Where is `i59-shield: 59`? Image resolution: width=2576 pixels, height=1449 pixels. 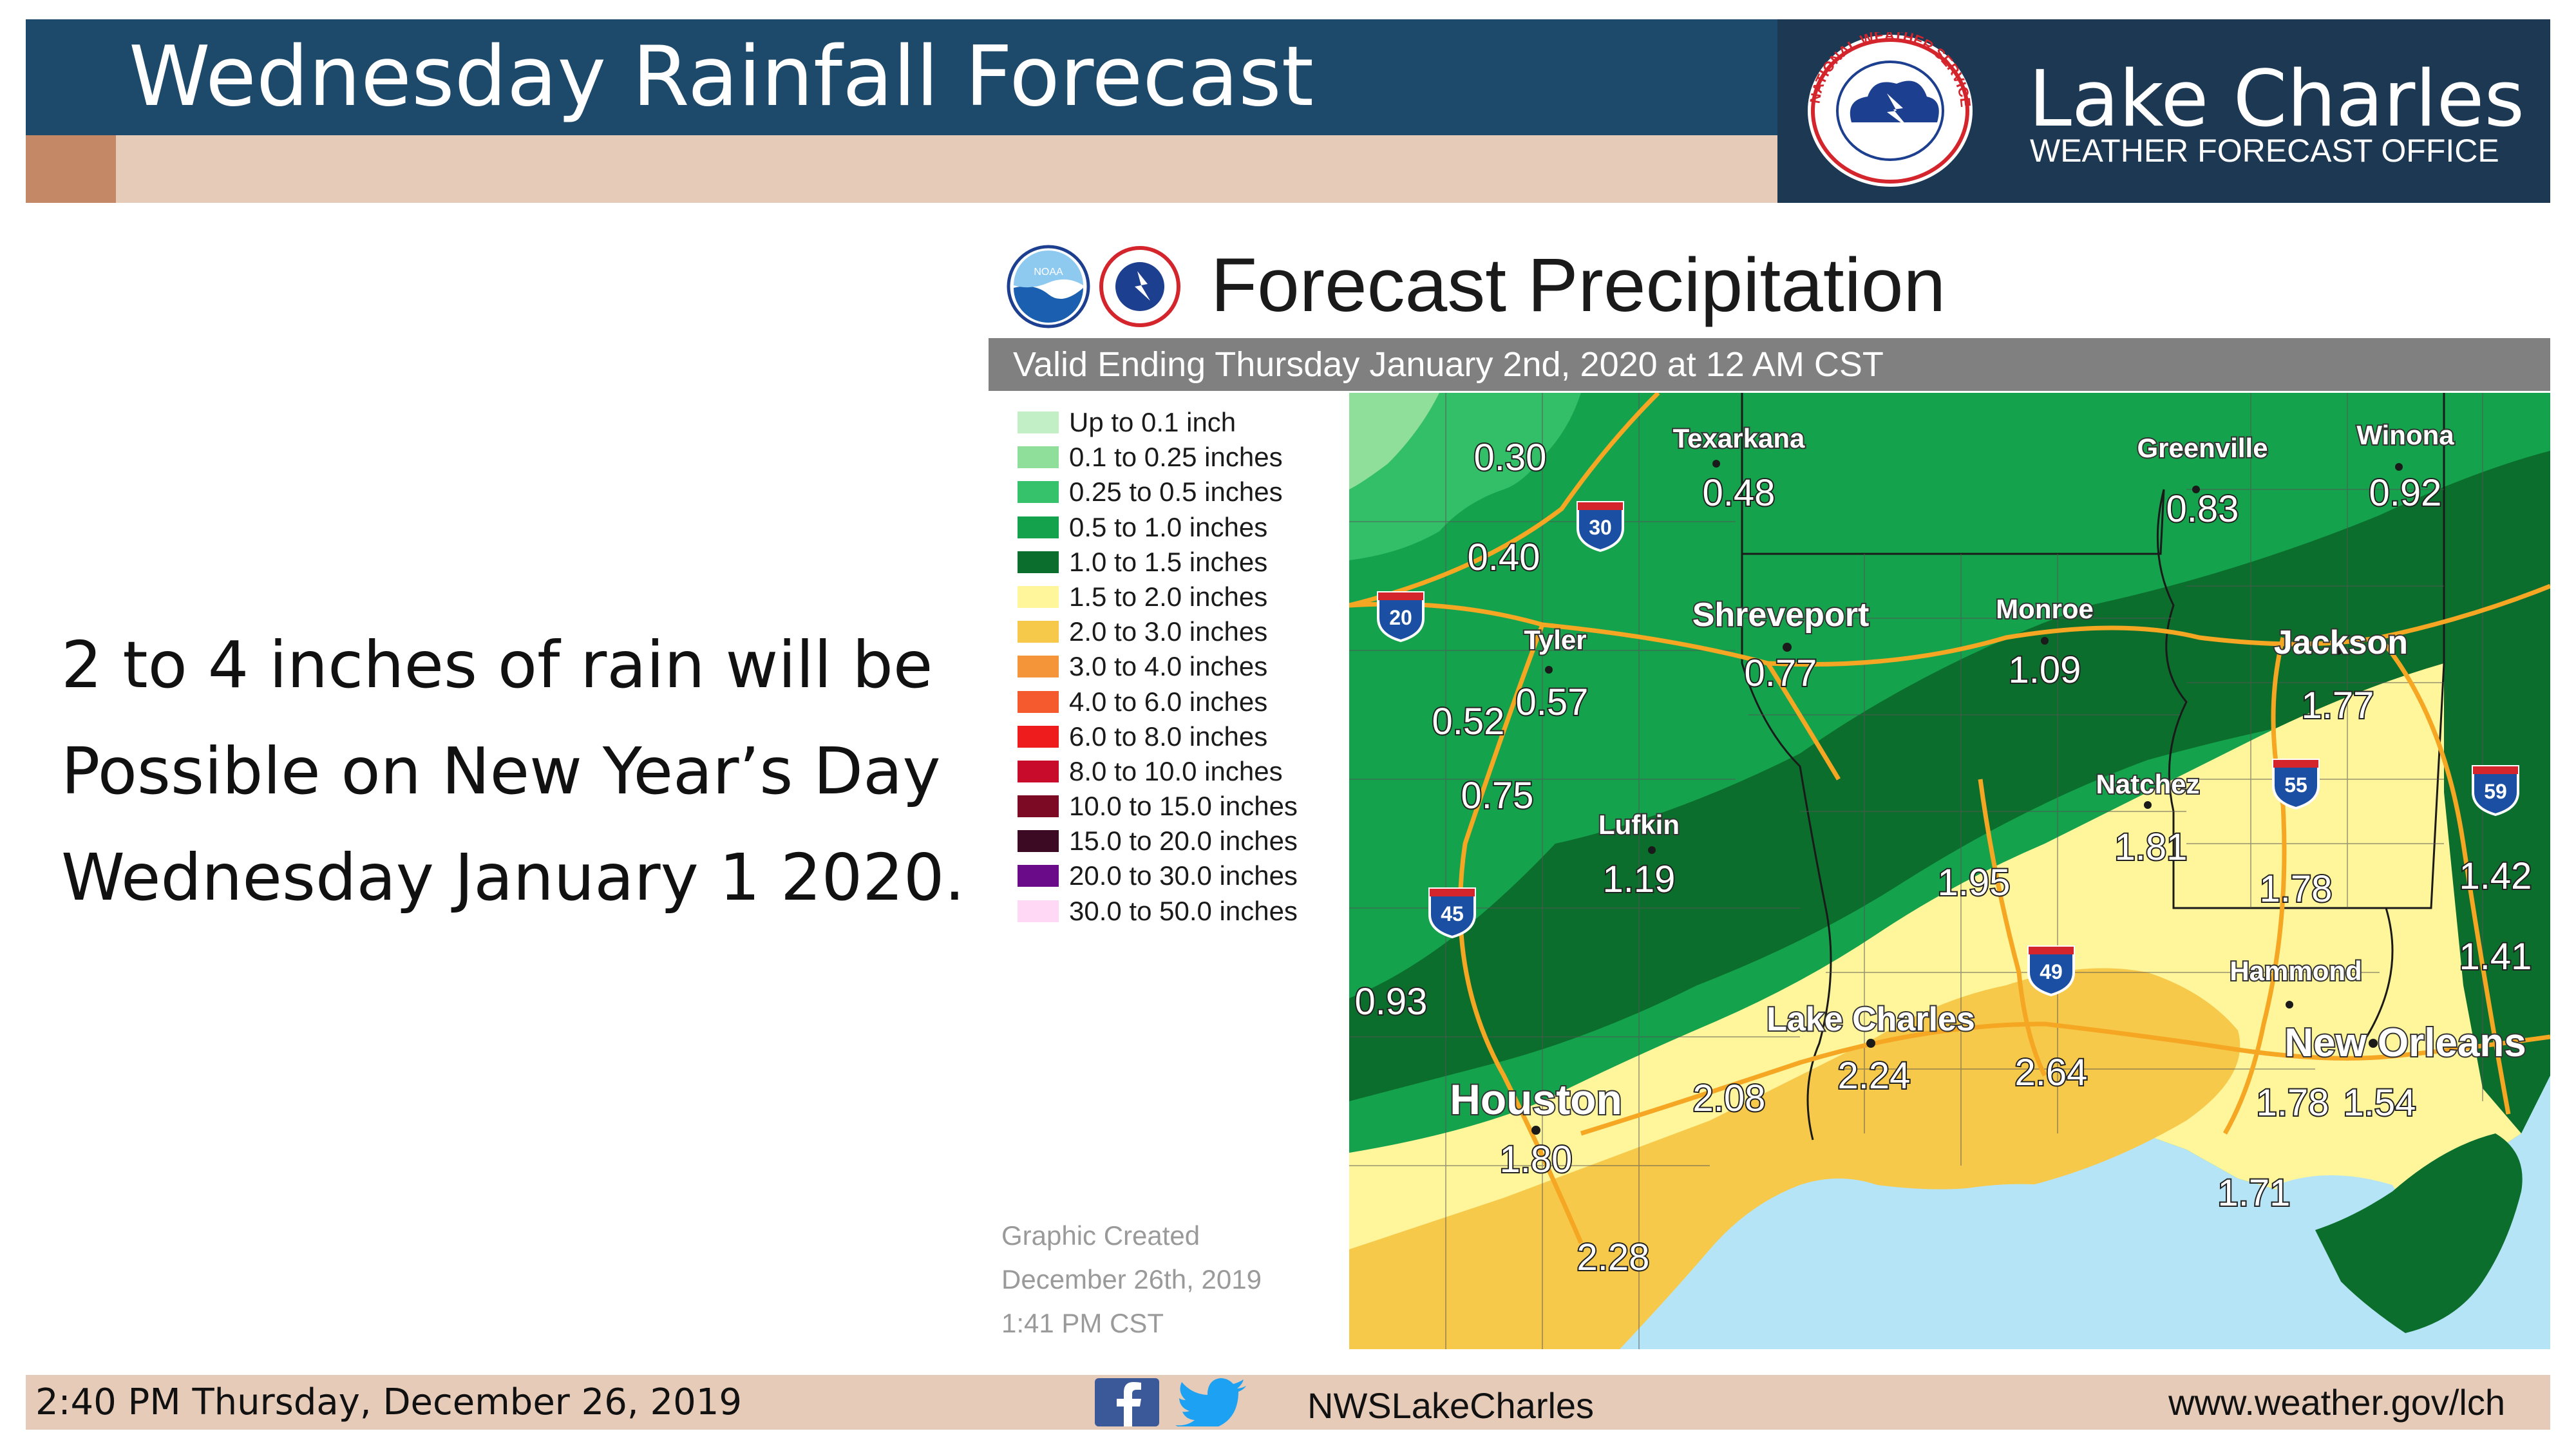 i59-shield: 59 is located at coordinates (2495, 791).